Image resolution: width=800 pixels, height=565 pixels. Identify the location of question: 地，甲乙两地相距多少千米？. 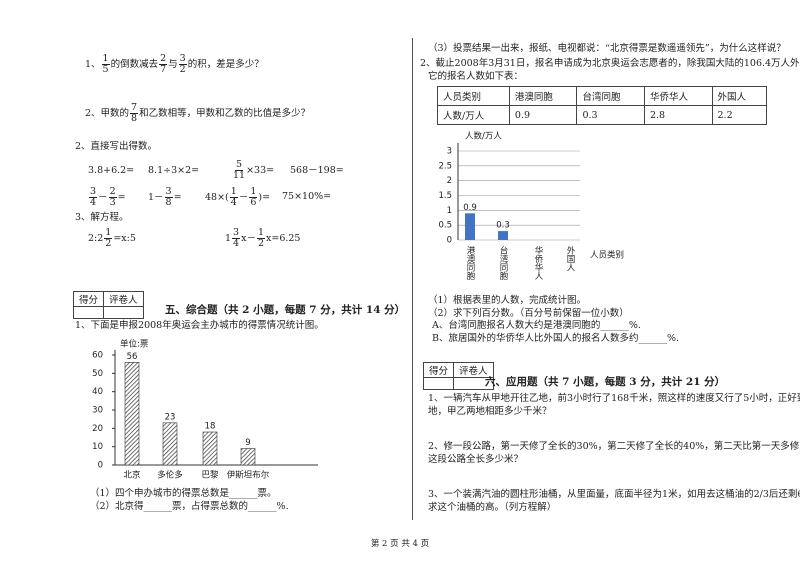
(490, 411).